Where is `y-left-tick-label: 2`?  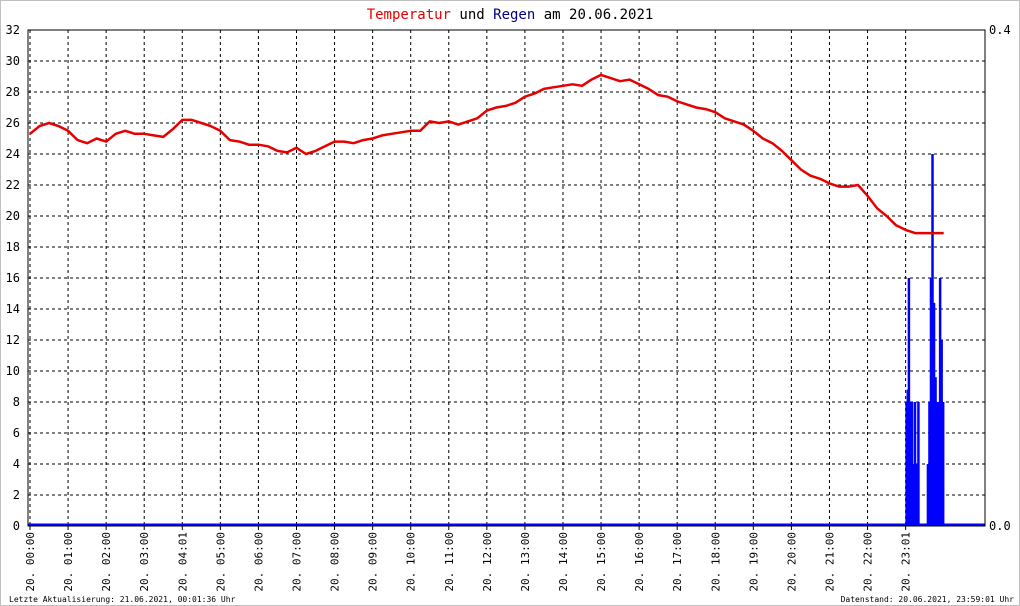
y-left-tick-label: 2 is located at coordinates (16, 495).